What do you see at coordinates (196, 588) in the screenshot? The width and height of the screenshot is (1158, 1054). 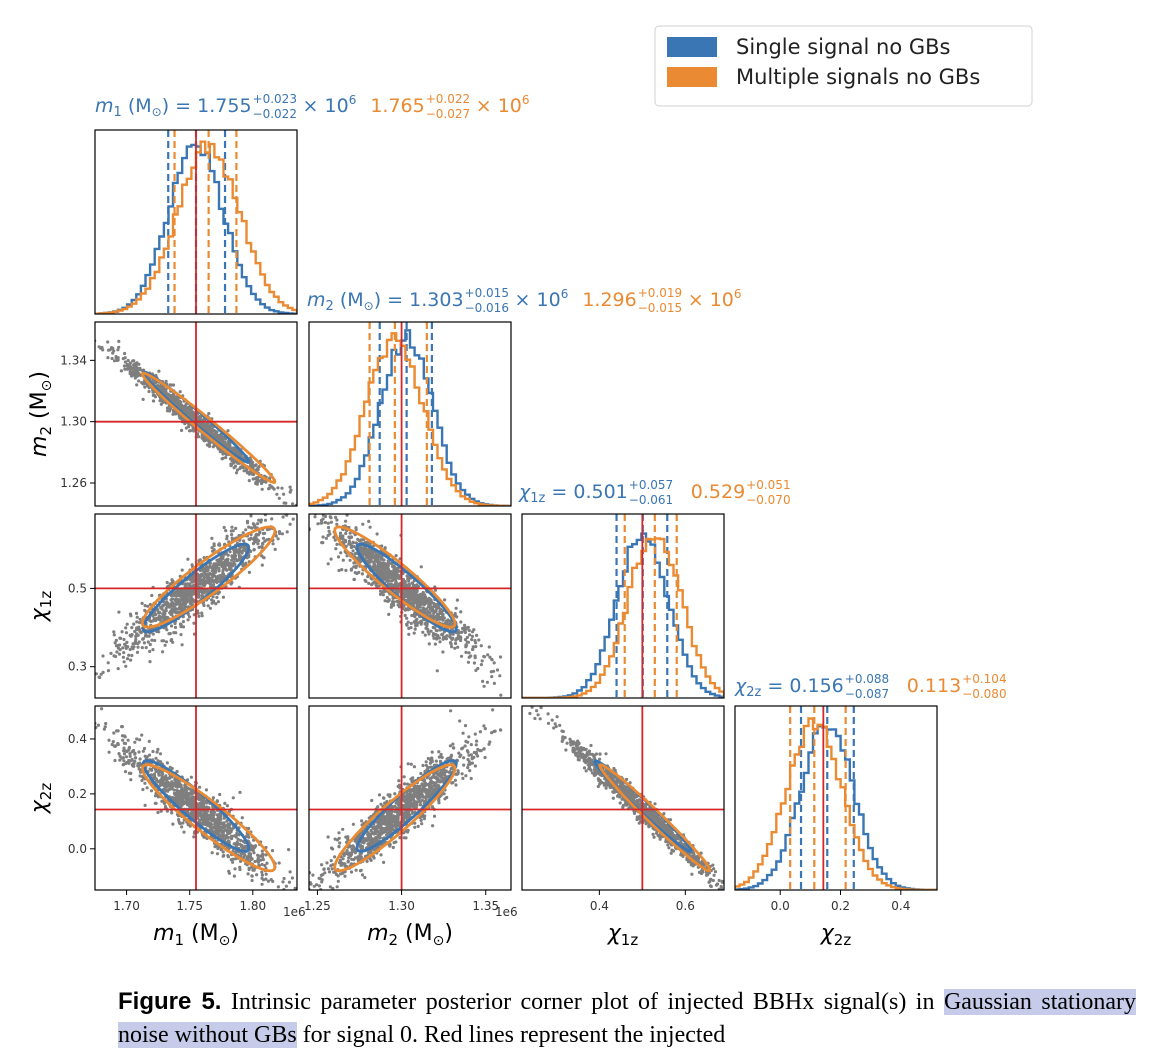 I see `contour-single` at bounding box center [196, 588].